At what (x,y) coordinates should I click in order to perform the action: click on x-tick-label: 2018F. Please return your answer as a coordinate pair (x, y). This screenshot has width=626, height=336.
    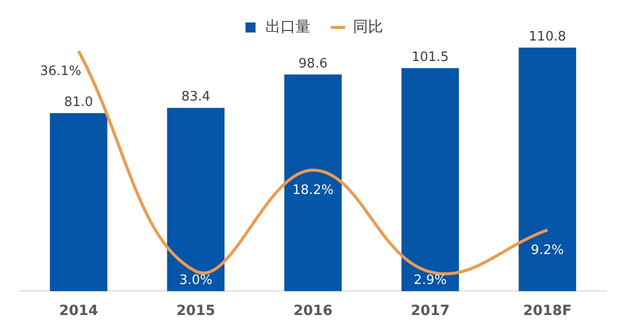
    Looking at the image, I should click on (547, 311).